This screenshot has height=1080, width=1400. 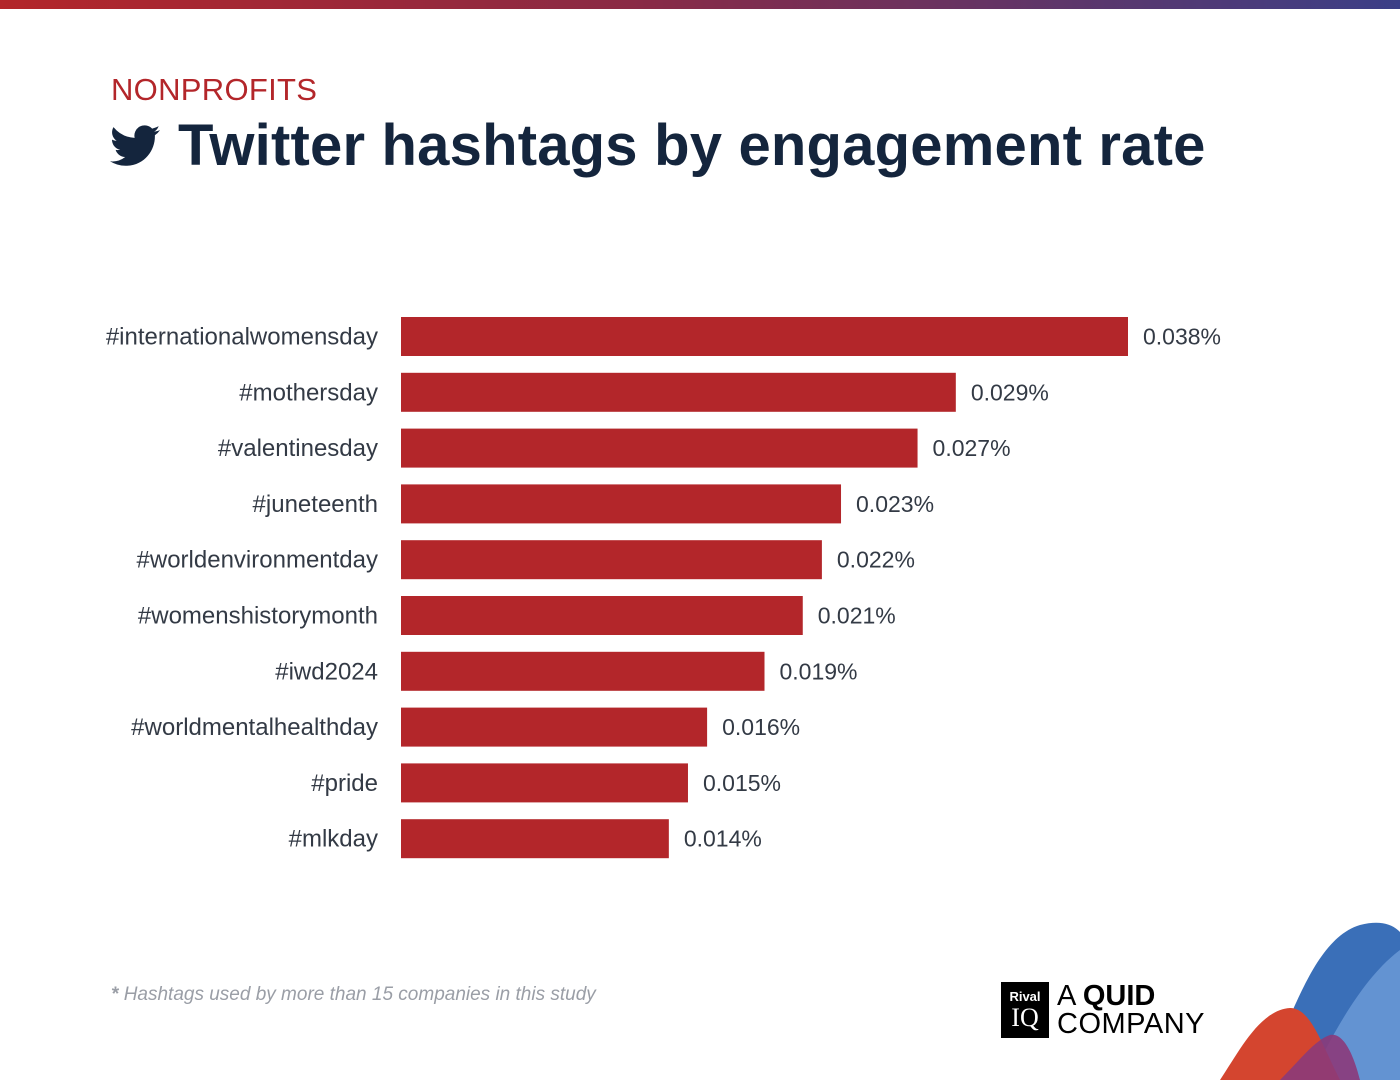 I want to click on twitter-bird-icon, so click(x=135, y=145).